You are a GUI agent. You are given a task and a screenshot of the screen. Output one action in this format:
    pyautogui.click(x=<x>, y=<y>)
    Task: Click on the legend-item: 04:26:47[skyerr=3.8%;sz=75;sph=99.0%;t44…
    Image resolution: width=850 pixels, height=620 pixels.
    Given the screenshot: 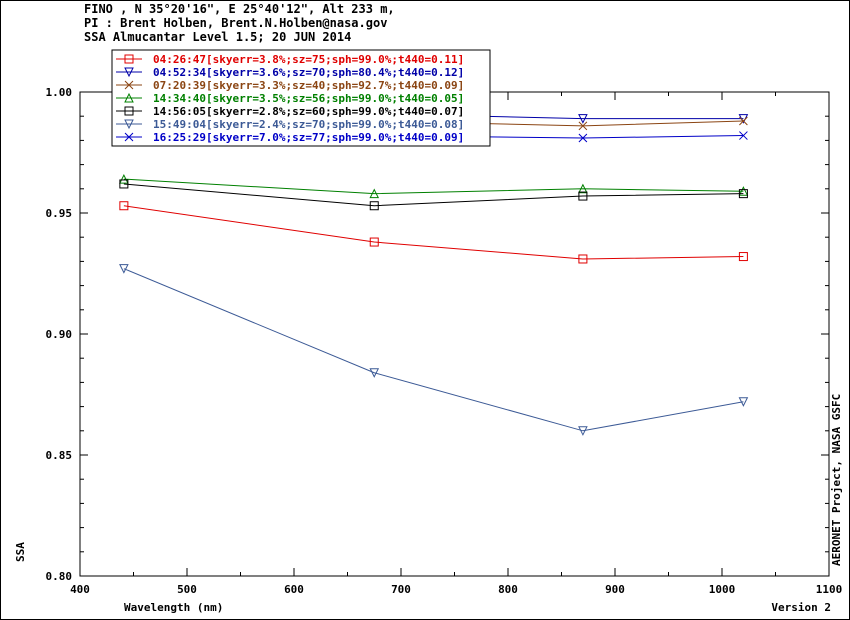 What is the action you would take?
    pyautogui.click(x=290, y=59)
    